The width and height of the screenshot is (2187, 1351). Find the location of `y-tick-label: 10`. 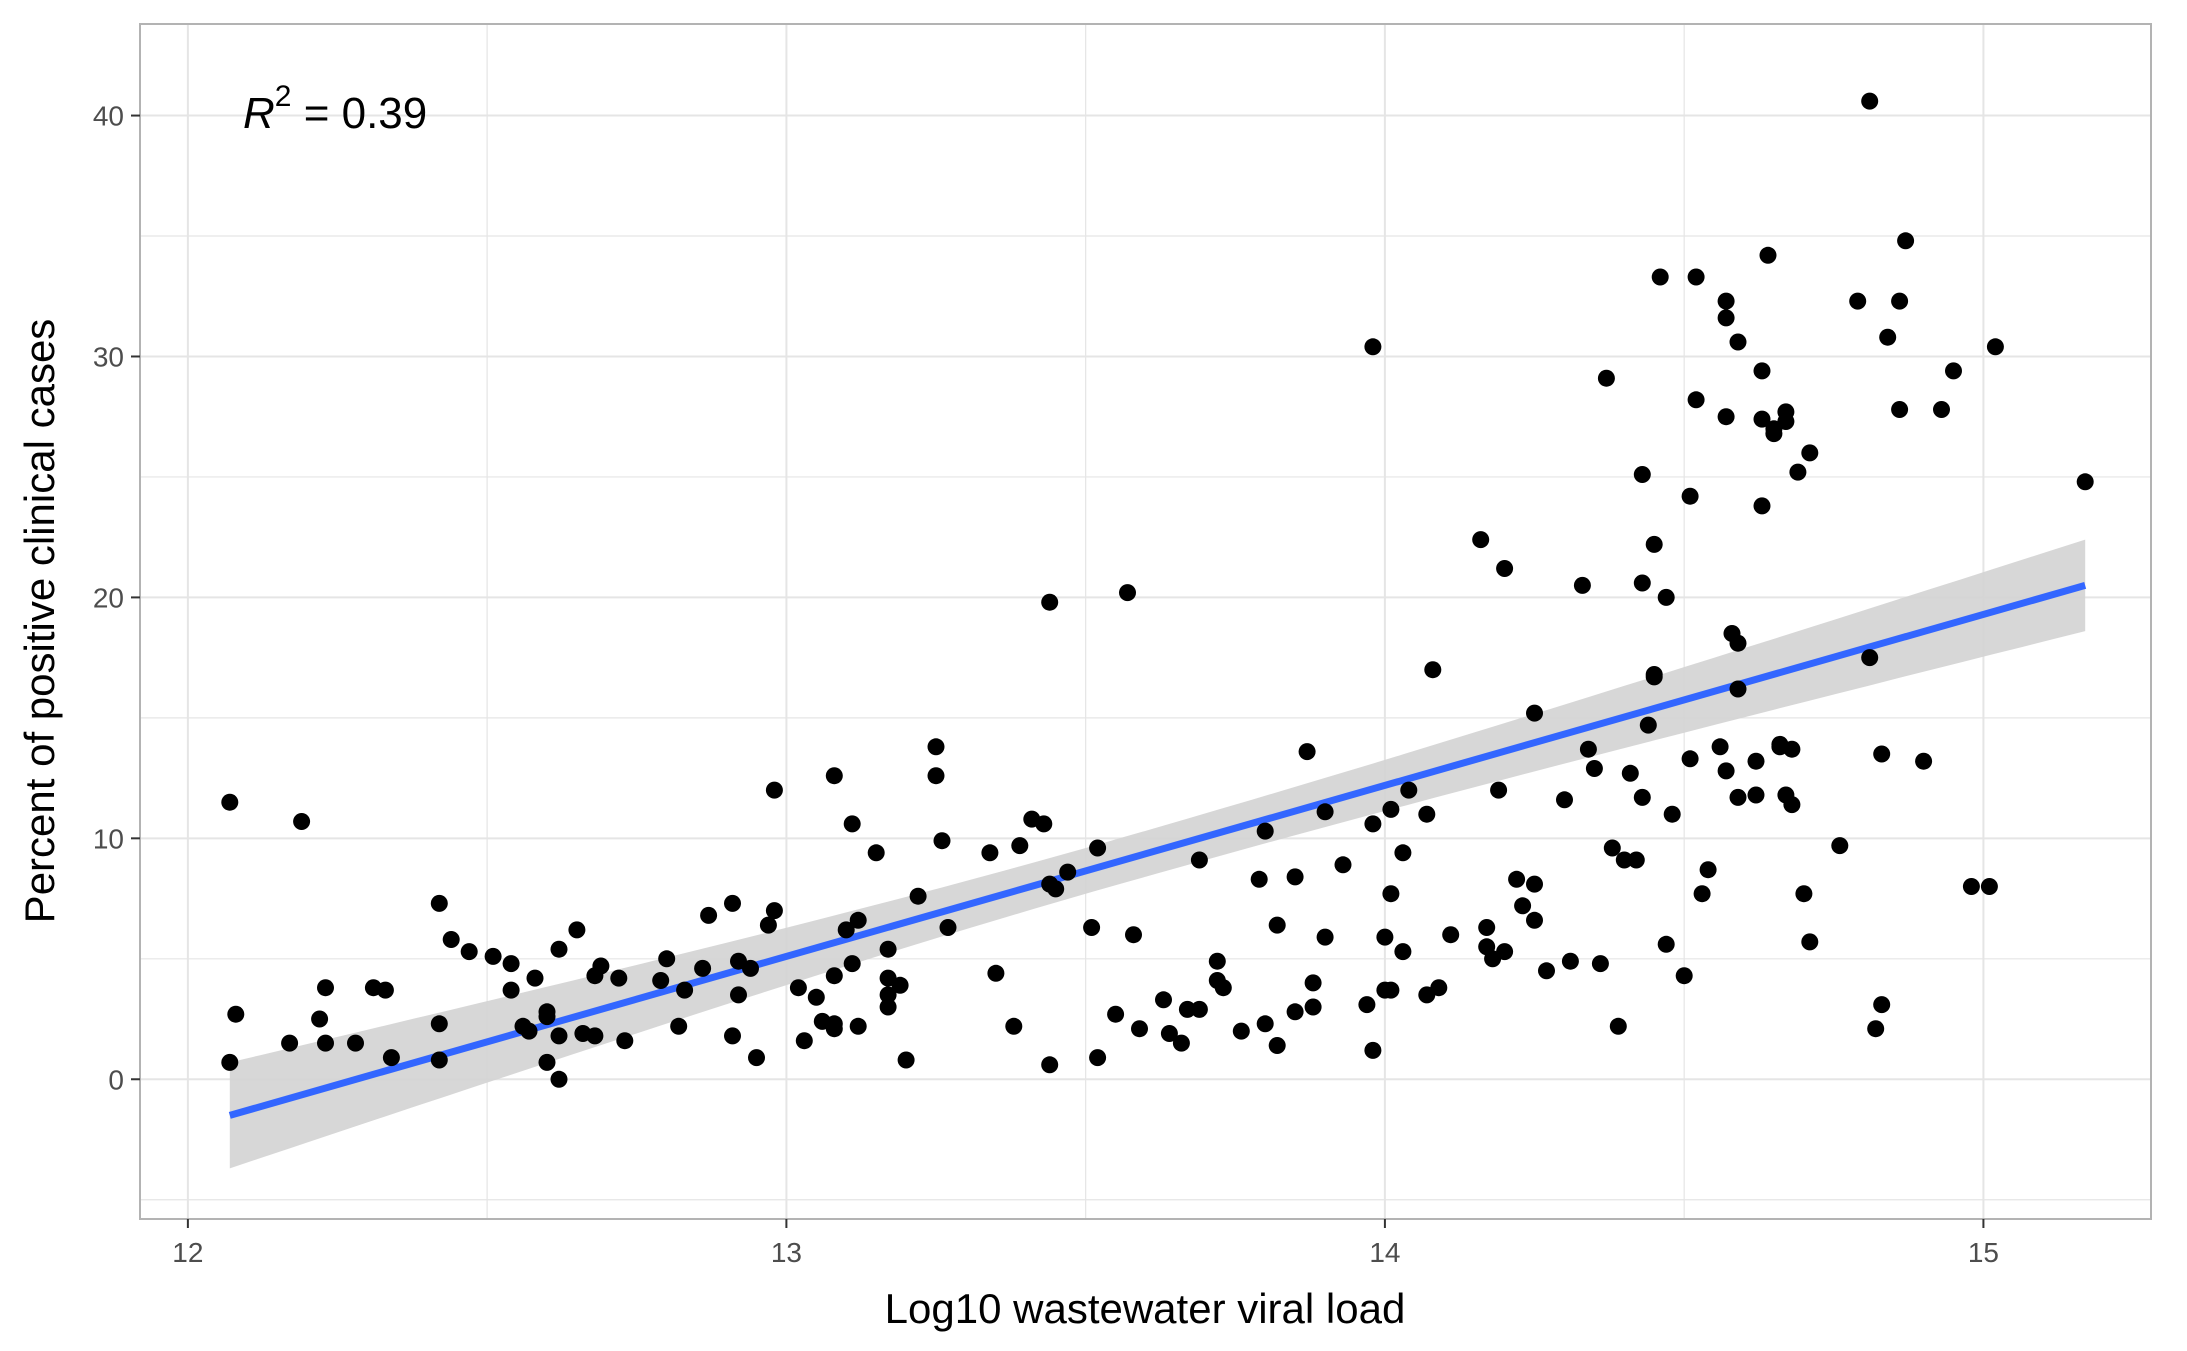

y-tick-label: 10 is located at coordinates (108, 838).